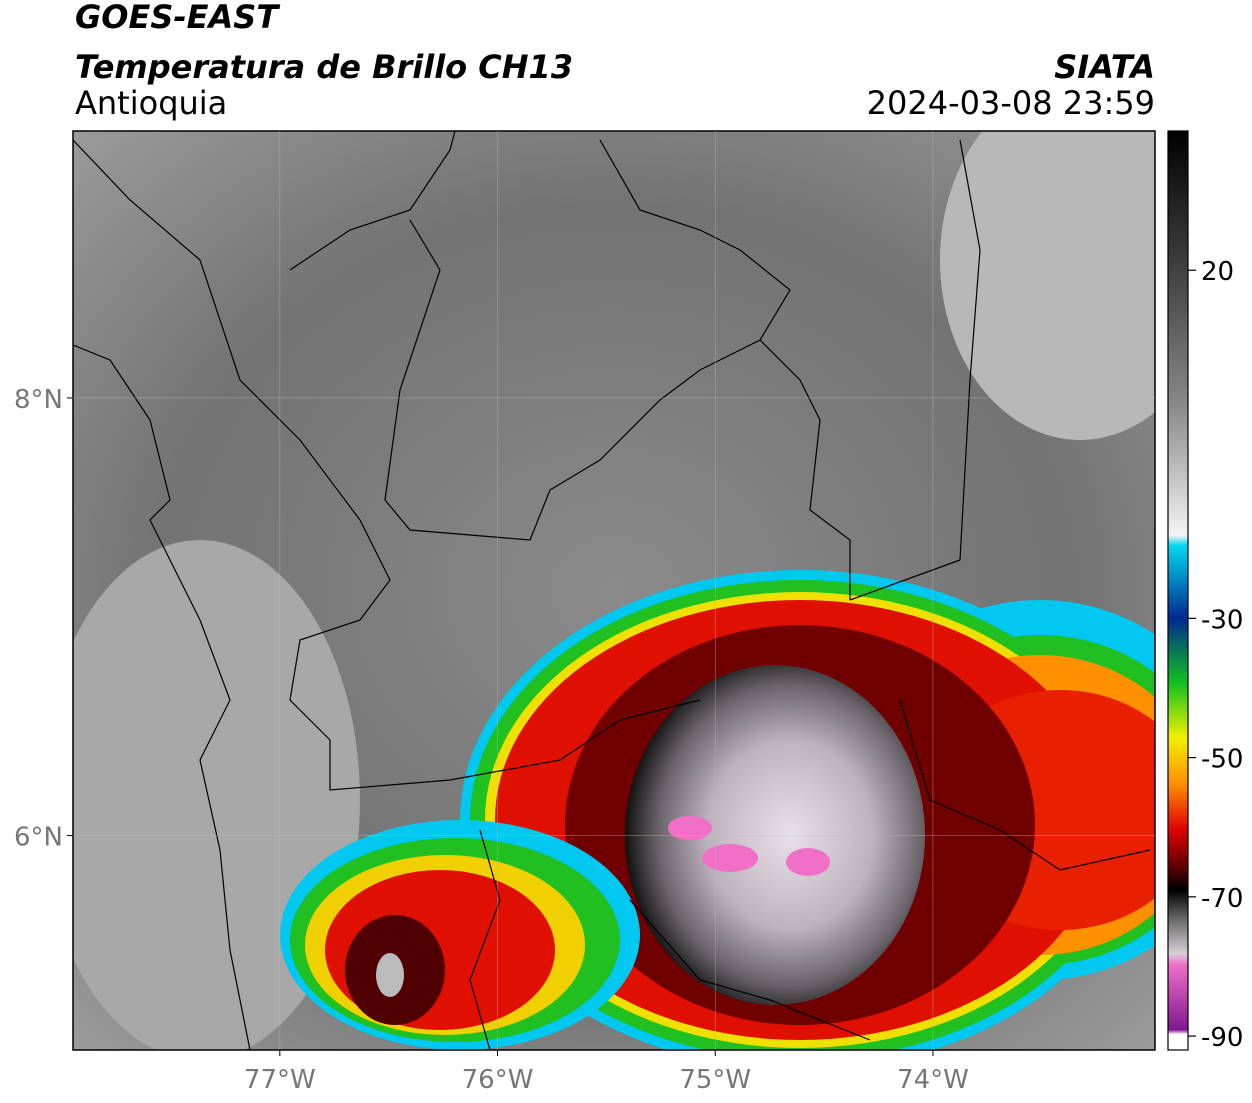  Describe the element at coordinates (324, 67) in the screenshot. I see `subtitle: Temperatura de Brillo CH13` at that location.